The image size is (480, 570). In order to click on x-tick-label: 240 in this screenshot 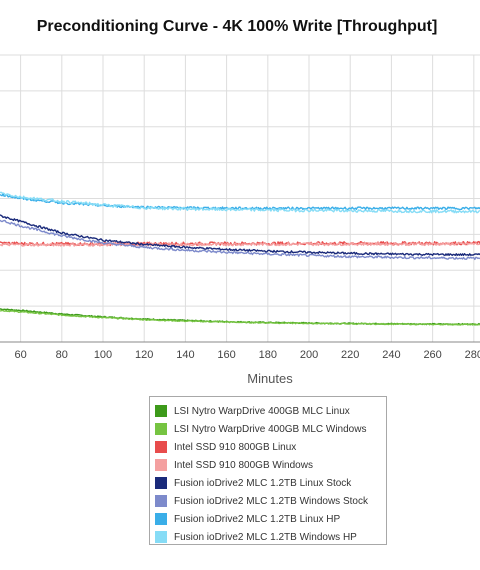, I will do `click(391, 355)`.